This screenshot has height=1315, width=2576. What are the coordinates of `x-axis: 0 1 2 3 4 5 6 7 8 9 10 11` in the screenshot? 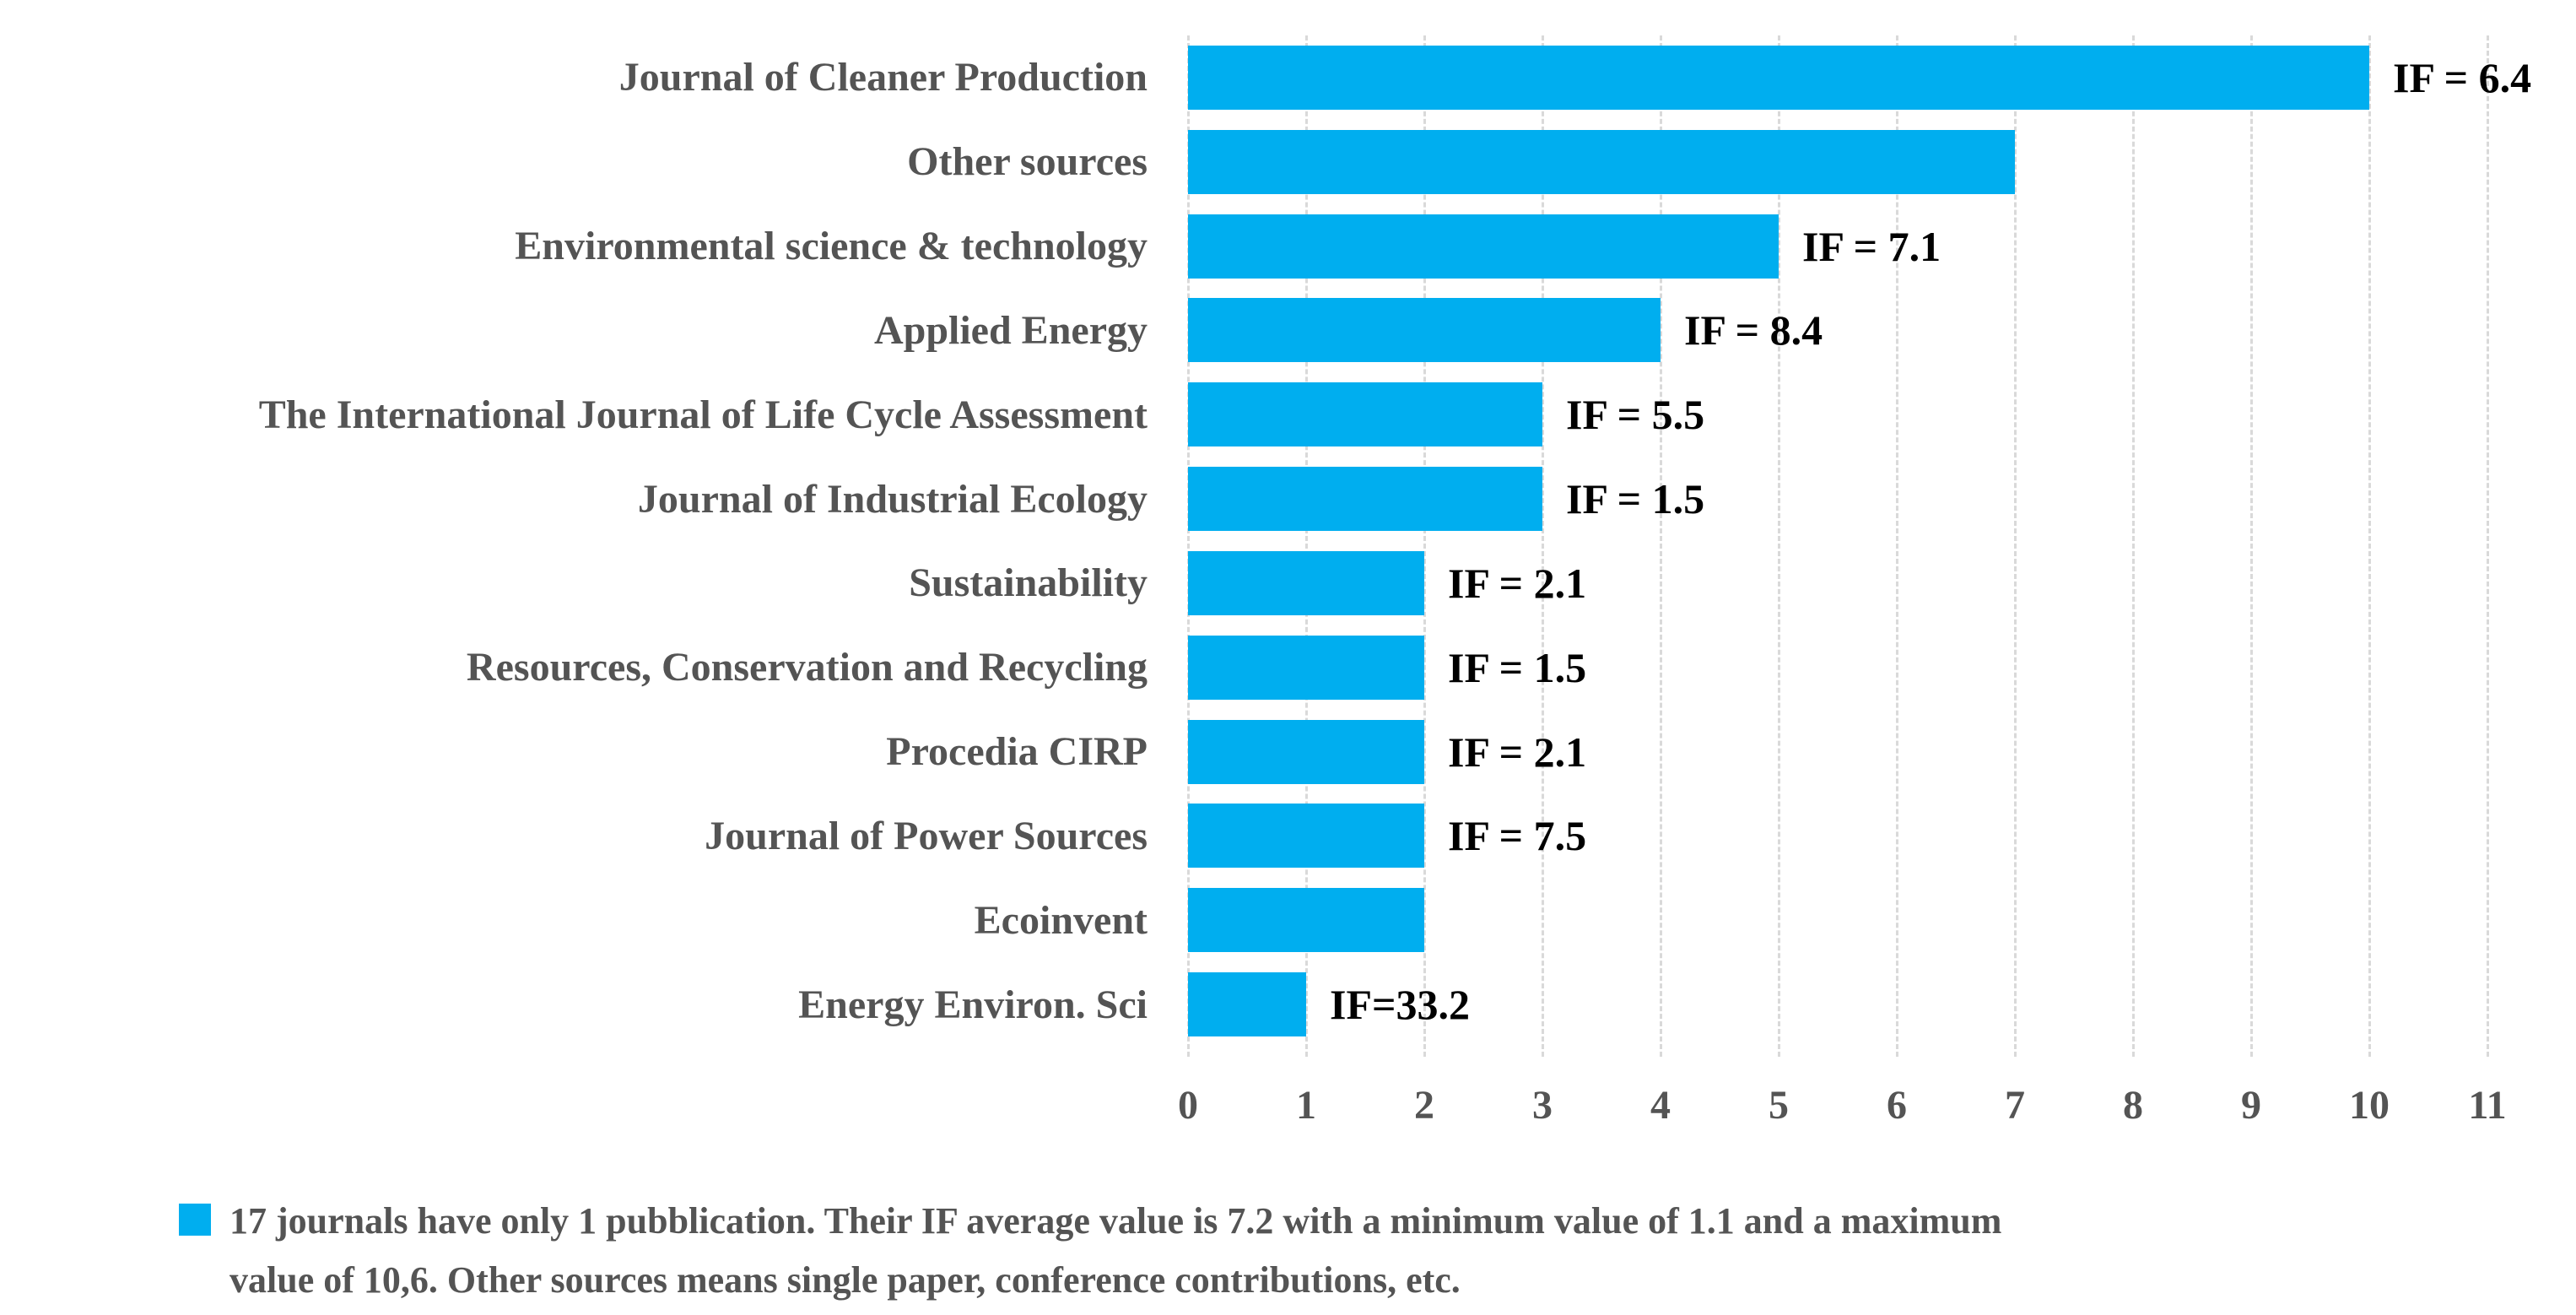 It's located at (1843, 1111).